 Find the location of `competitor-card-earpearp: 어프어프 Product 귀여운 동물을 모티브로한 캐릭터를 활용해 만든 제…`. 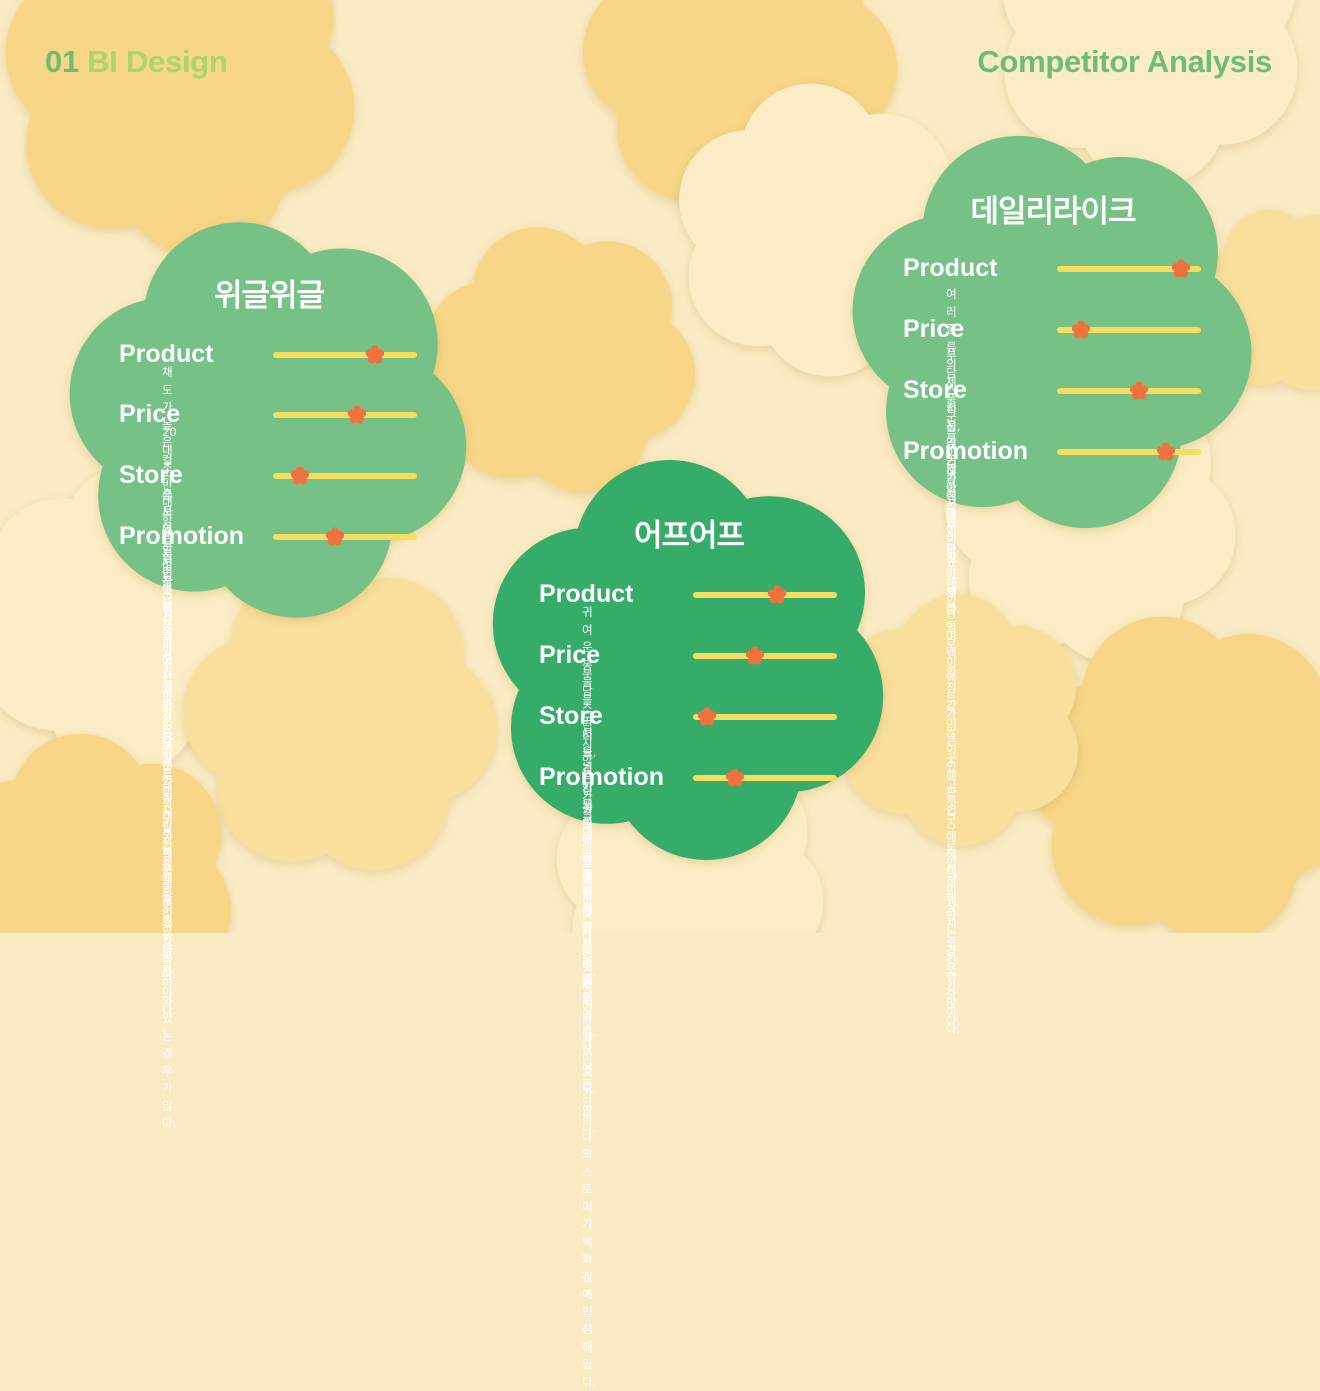

competitor-card-earpearp: 어프어프 Product 귀여운 동물을 모티브로한 캐릭터를 활용해 만든 제… is located at coordinates (689, 949).